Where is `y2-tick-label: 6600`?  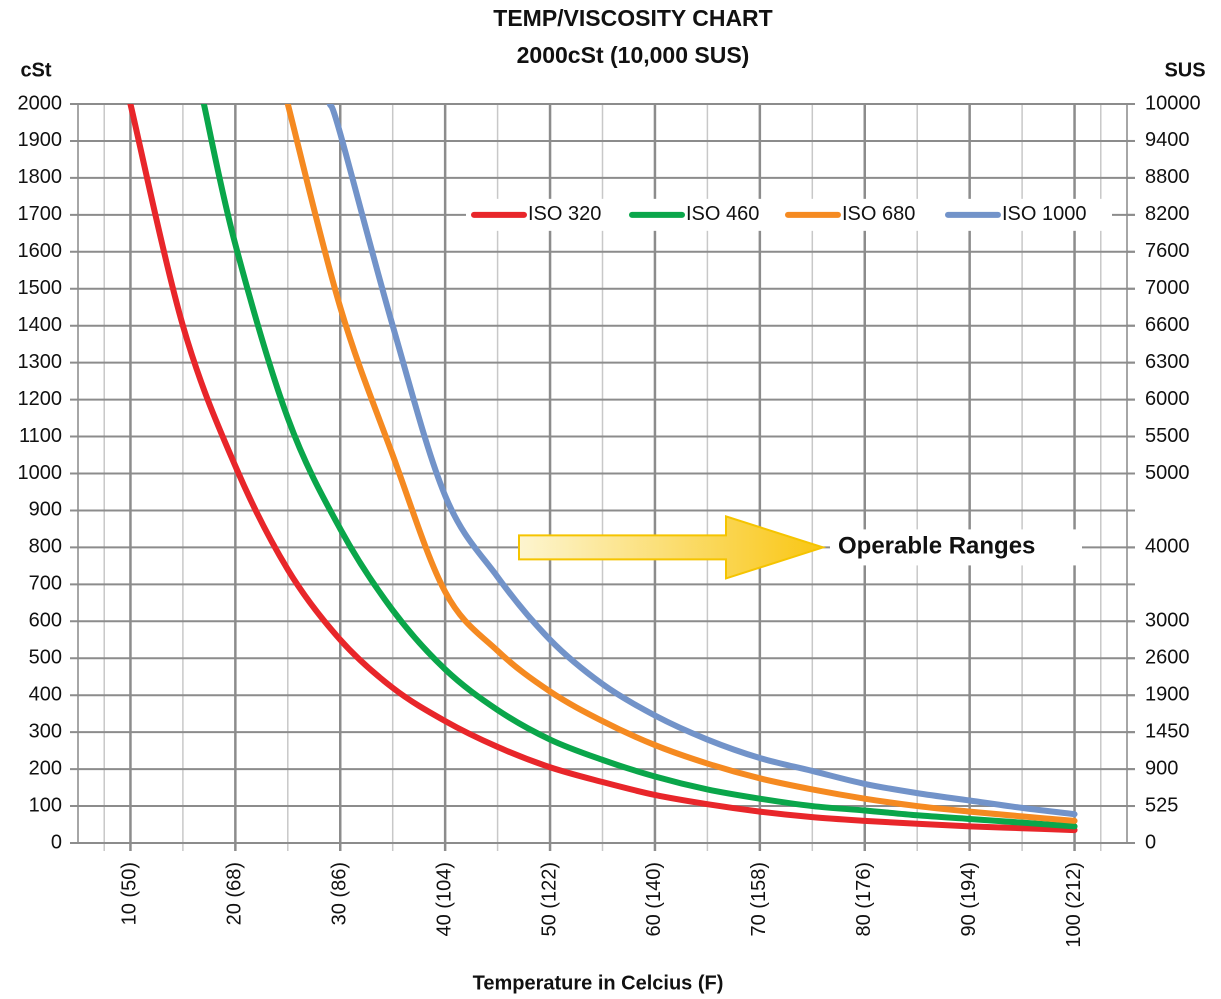 y2-tick-label: 6600 is located at coordinates (1167, 325).